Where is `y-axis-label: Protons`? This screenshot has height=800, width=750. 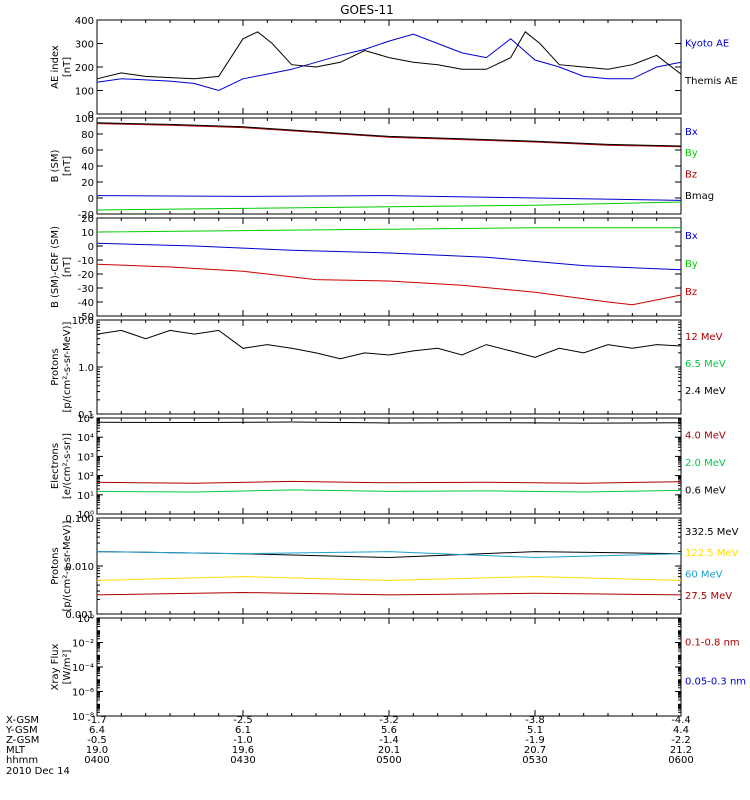
y-axis-label: Protons is located at coordinates (55, 565).